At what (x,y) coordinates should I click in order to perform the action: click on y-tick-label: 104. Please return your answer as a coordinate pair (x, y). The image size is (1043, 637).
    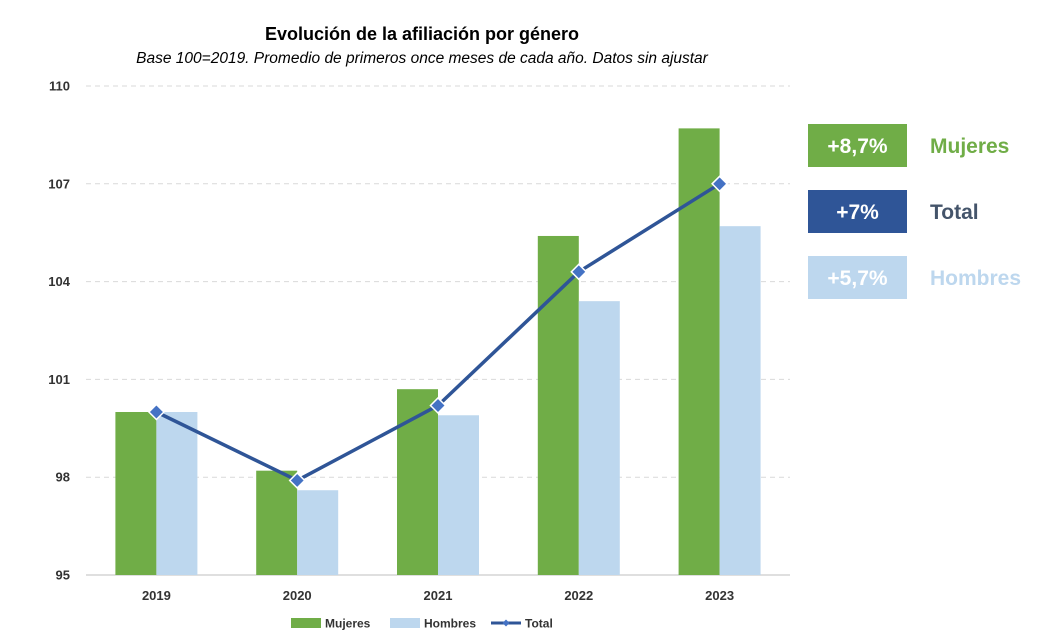
    Looking at the image, I should click on (59, 281).